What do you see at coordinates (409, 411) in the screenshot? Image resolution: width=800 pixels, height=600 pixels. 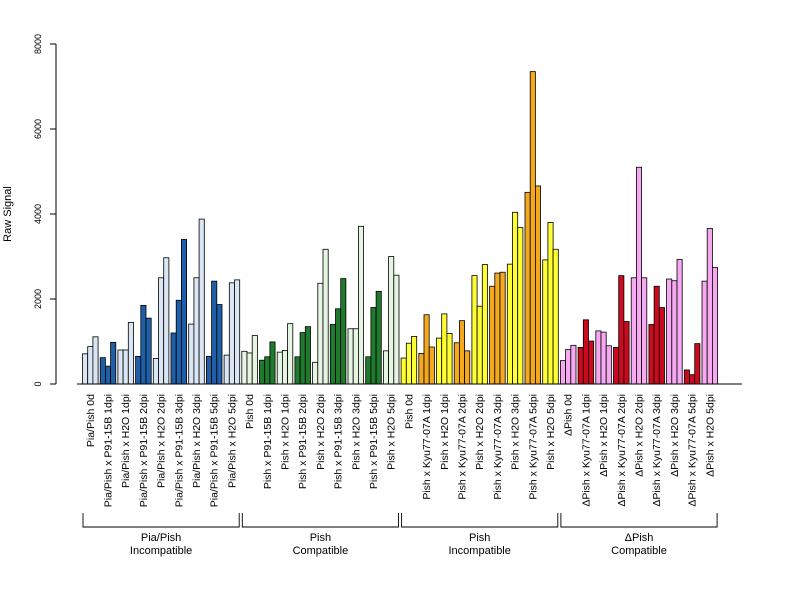 I see `x-tick-label-18: Pish 0d` at bounding box center [409, 411].